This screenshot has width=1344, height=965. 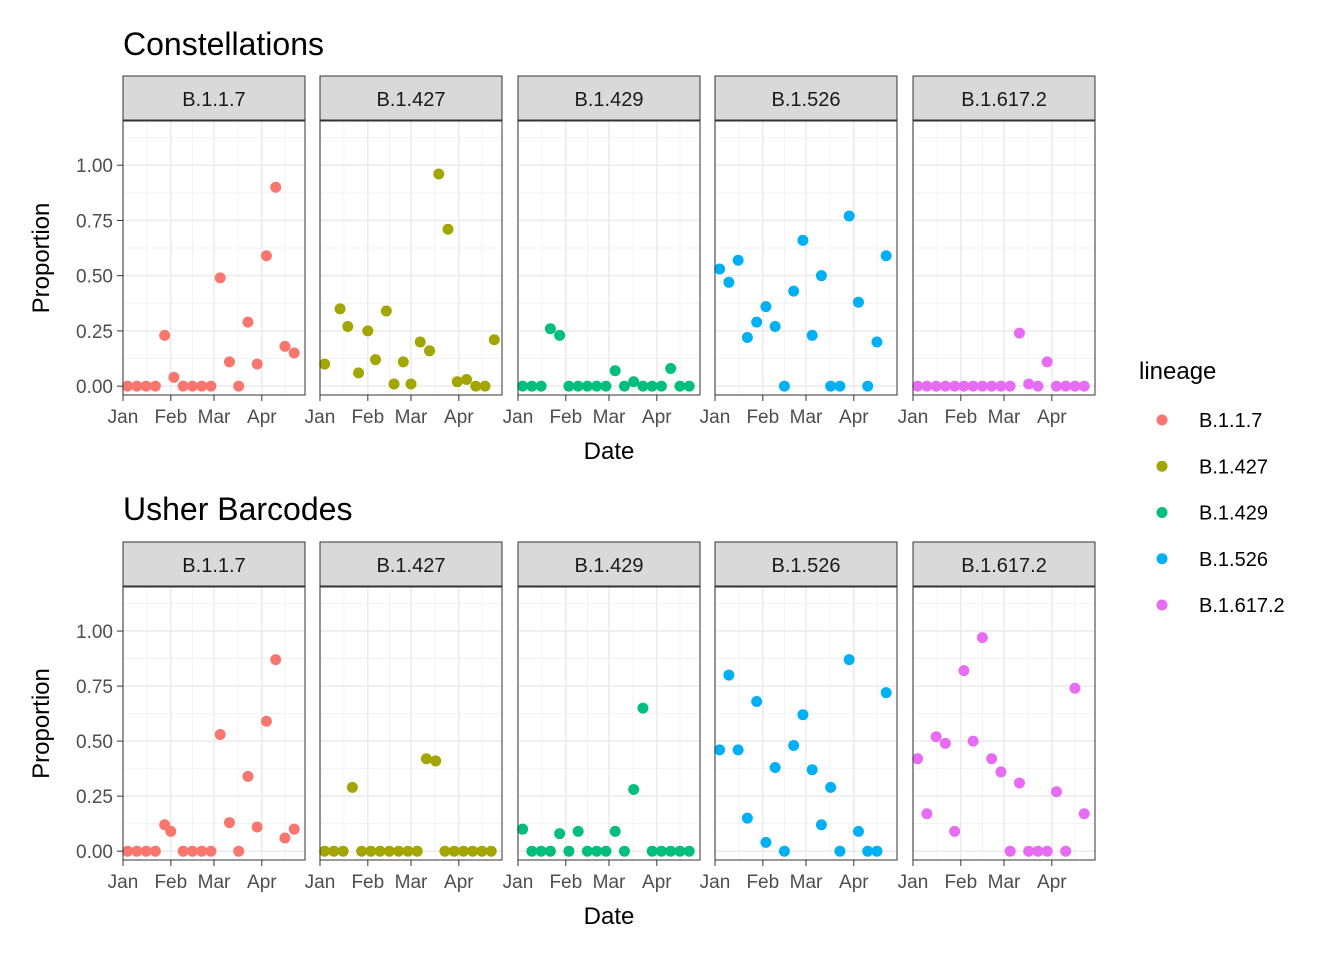 What do you see at coordinates (191, 717) in the screenshot?
I see `facet-panel: B.1.1.7 Jan Feb Mar Apr 0.00 0.25 0.50 0.75 1.00` at bounding box center [191, 717].